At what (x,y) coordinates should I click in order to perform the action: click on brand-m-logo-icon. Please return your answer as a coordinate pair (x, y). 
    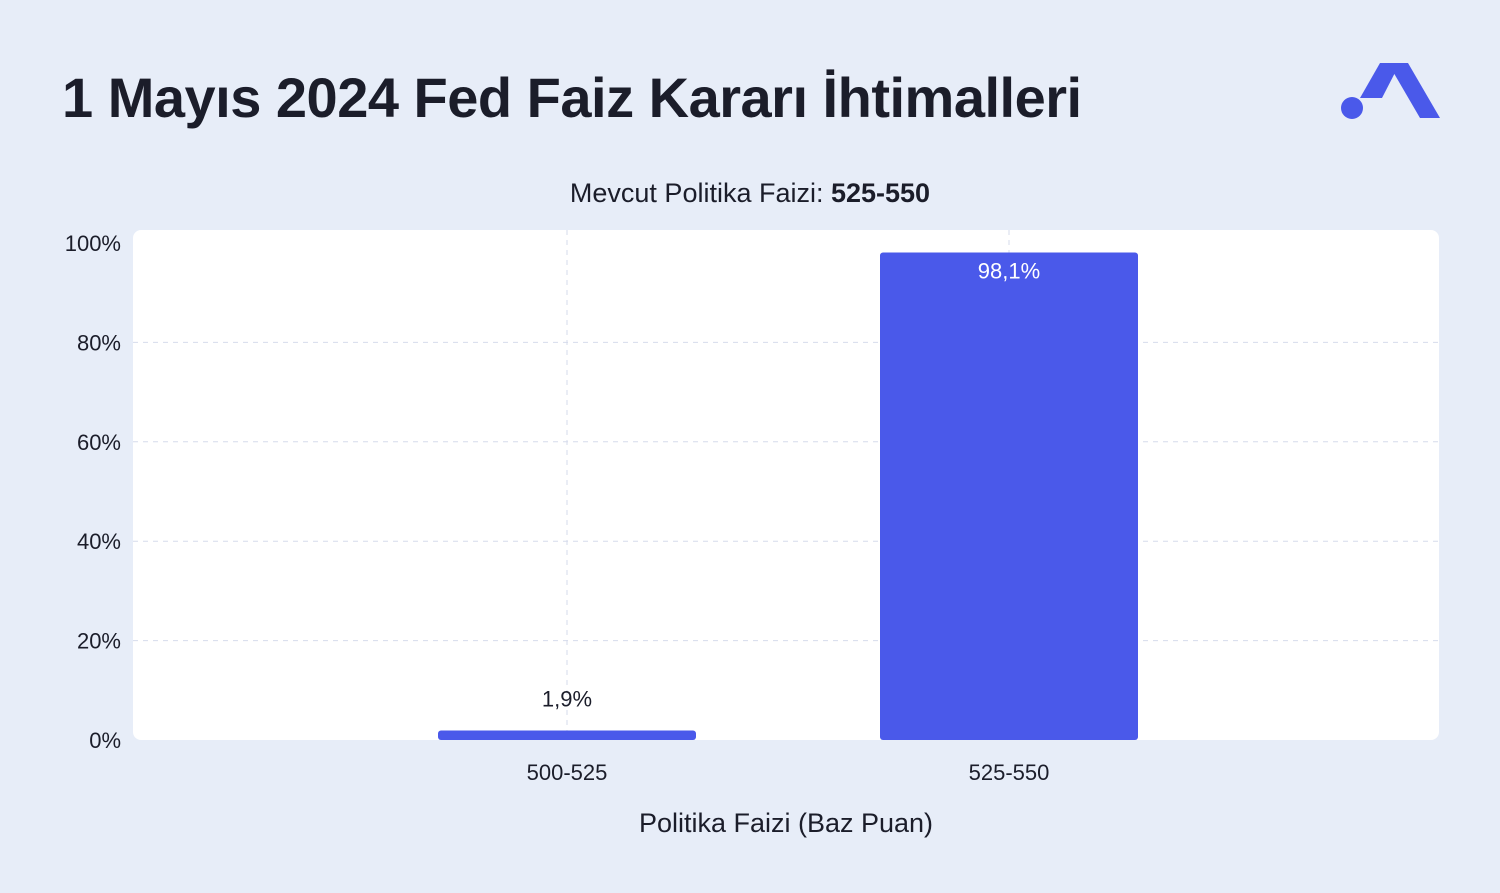
    Looking at the image, I should click on (1390, 93).